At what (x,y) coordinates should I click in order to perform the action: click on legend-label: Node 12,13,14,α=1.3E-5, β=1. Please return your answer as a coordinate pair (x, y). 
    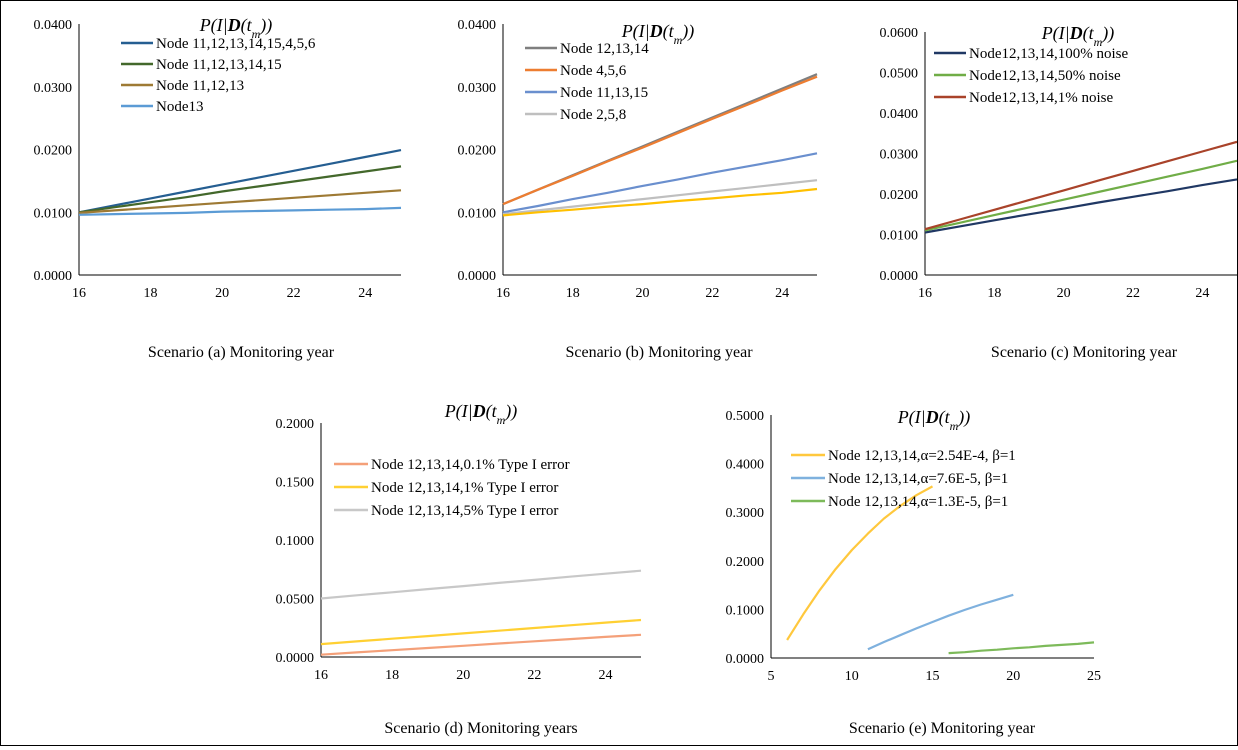
    Looking at the image, I should click on (918, 502).